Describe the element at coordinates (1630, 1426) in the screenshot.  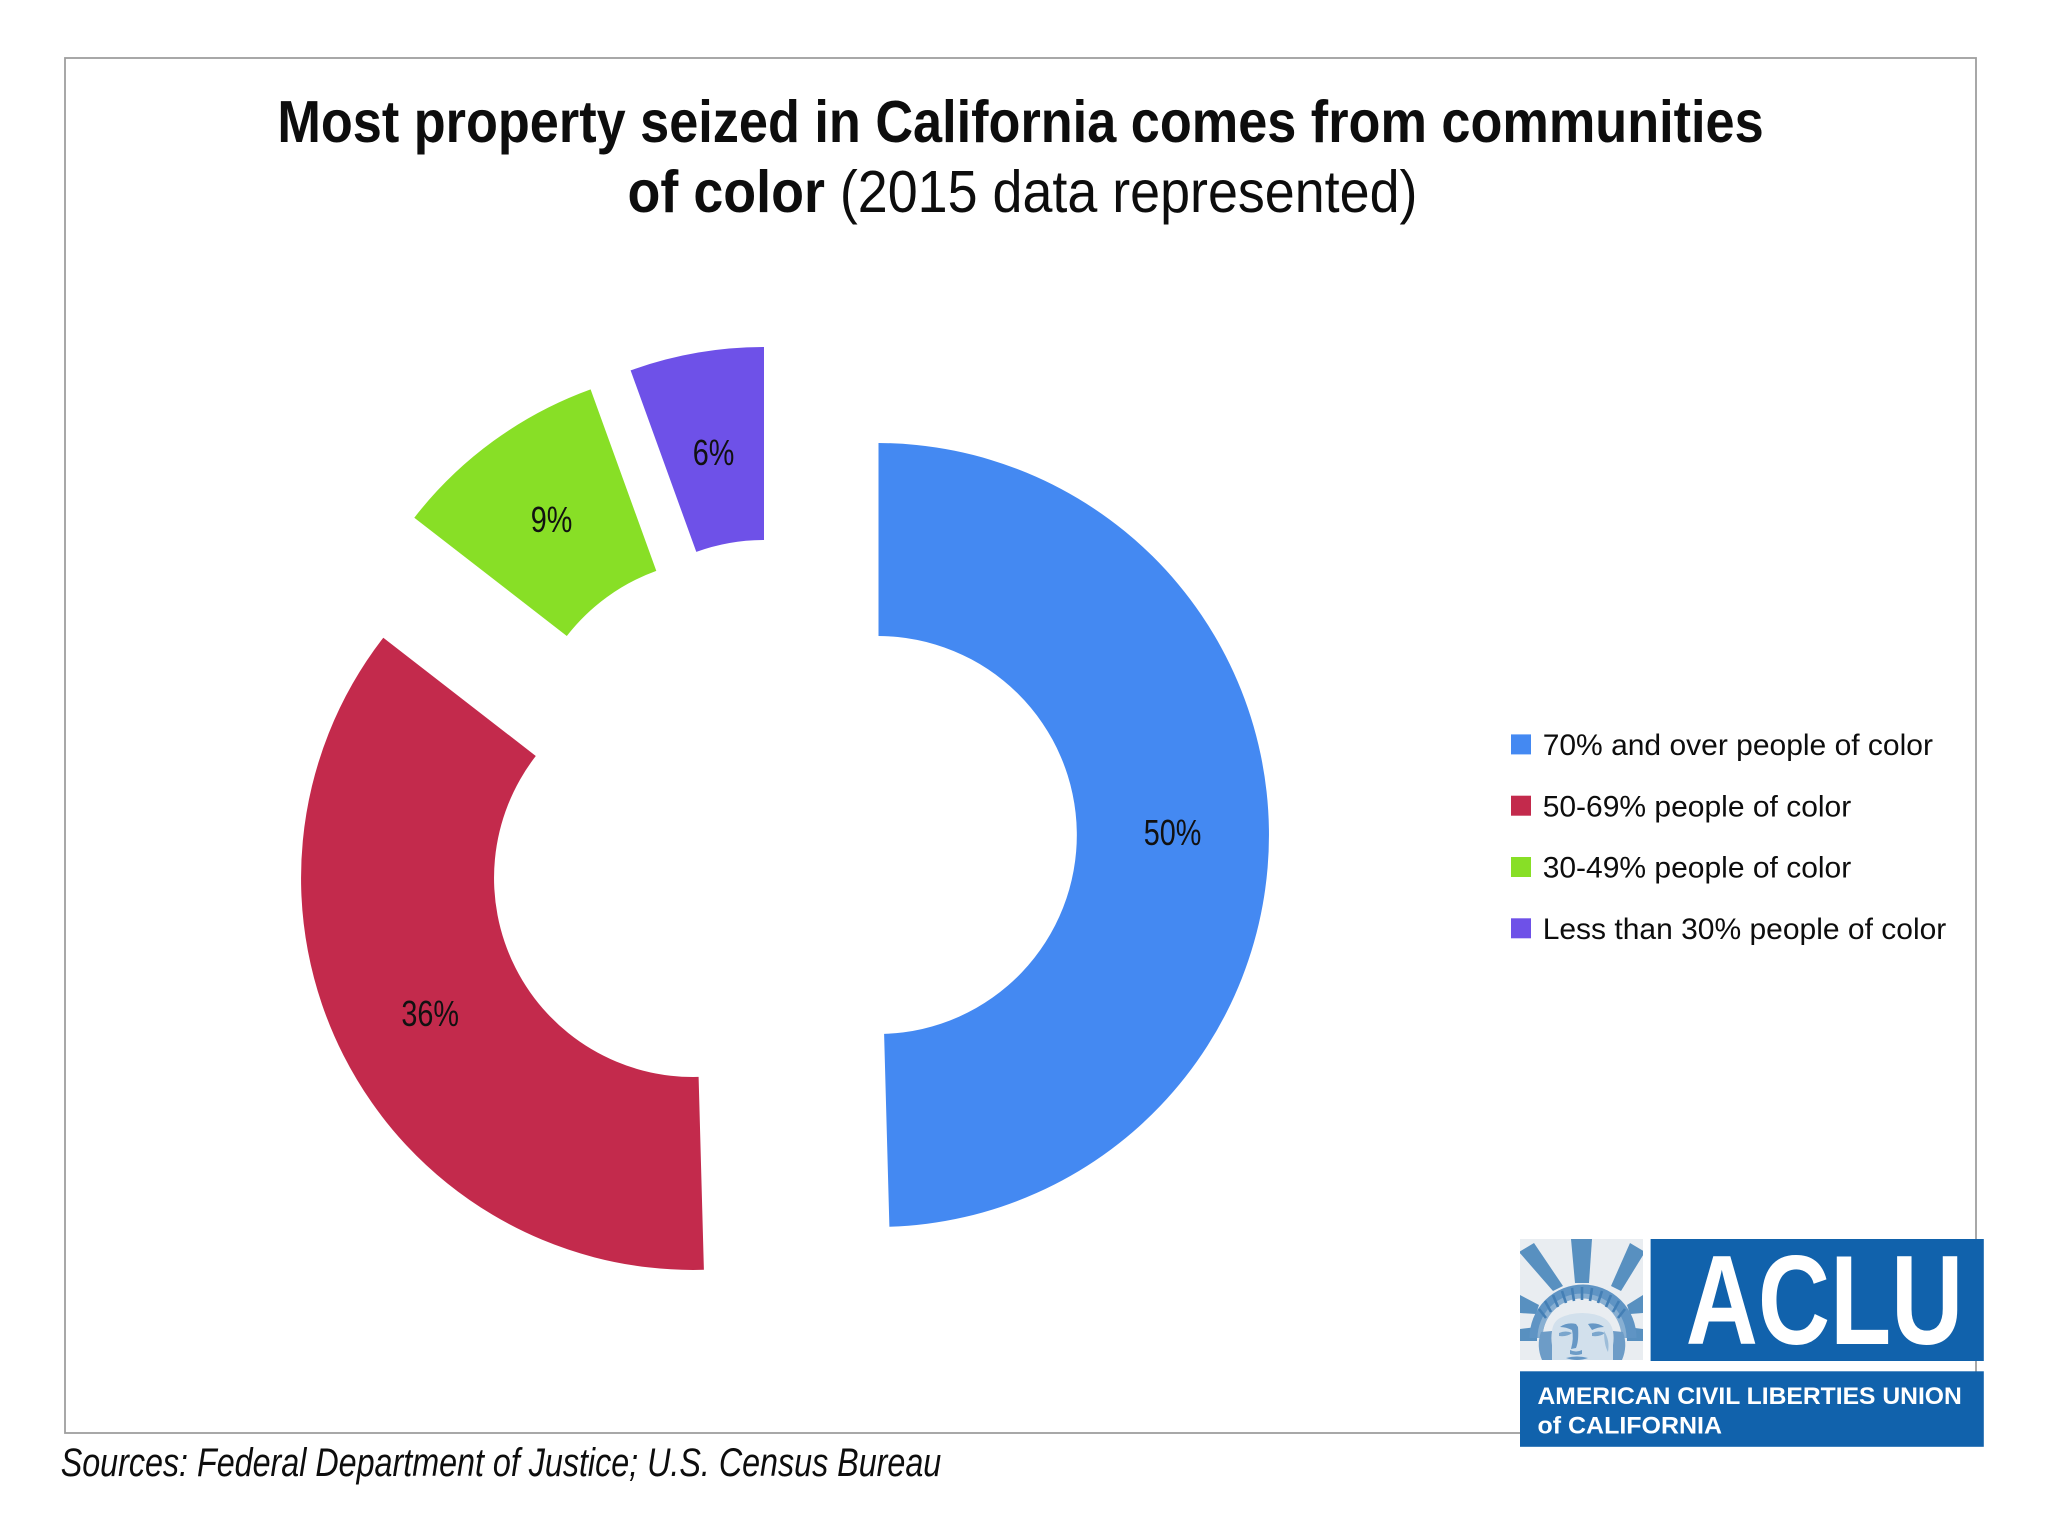
I see `svg-text: of CALIFORNIA` at that location.